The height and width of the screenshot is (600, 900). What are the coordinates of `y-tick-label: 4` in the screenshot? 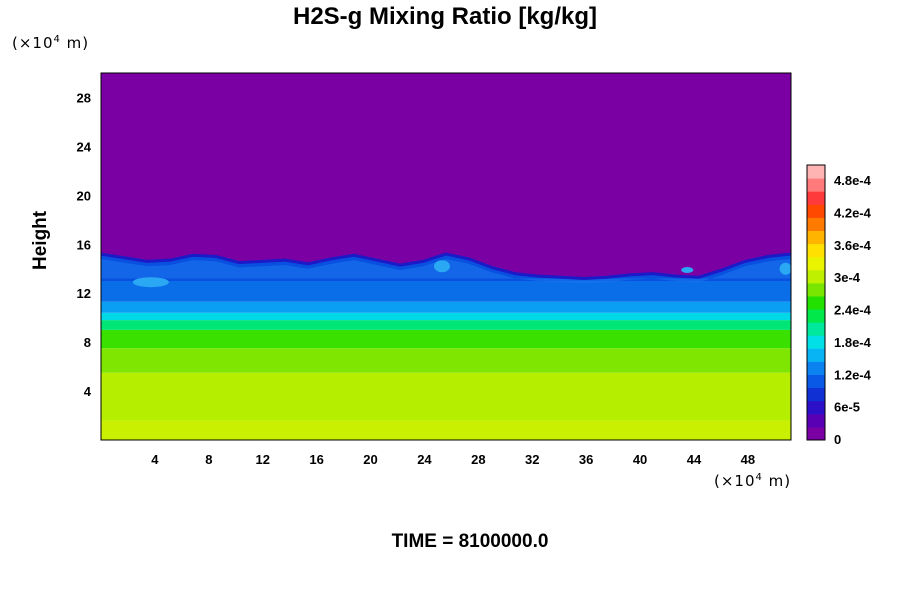 It's located at (88, 391).